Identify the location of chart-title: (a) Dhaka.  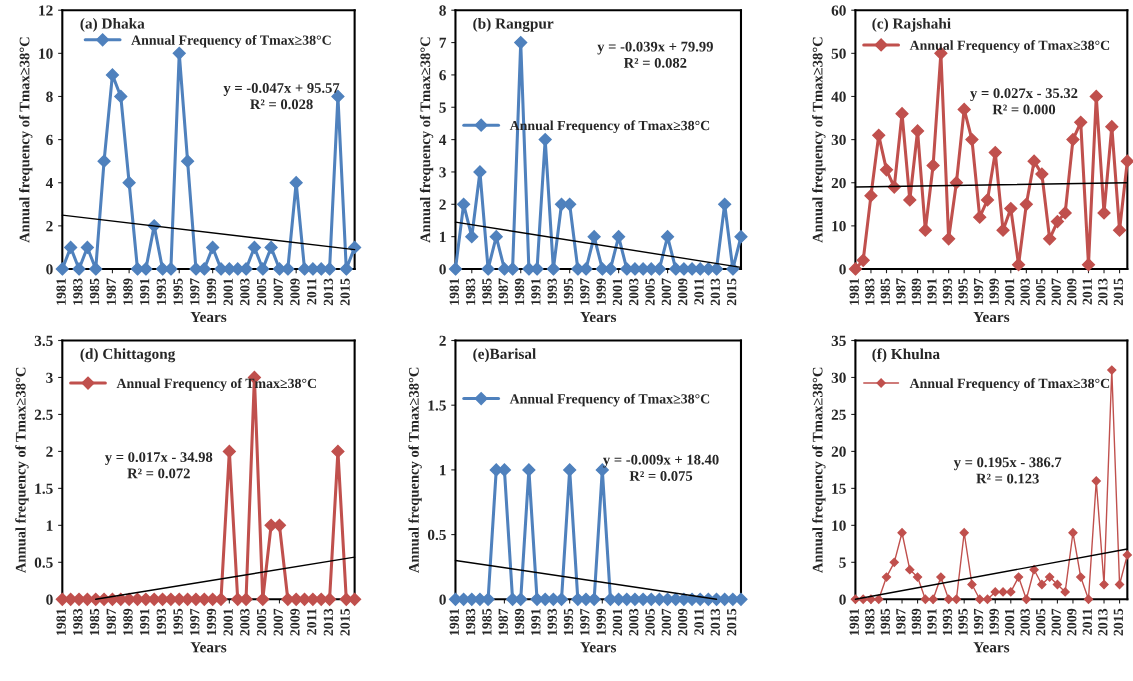
(112, 24).